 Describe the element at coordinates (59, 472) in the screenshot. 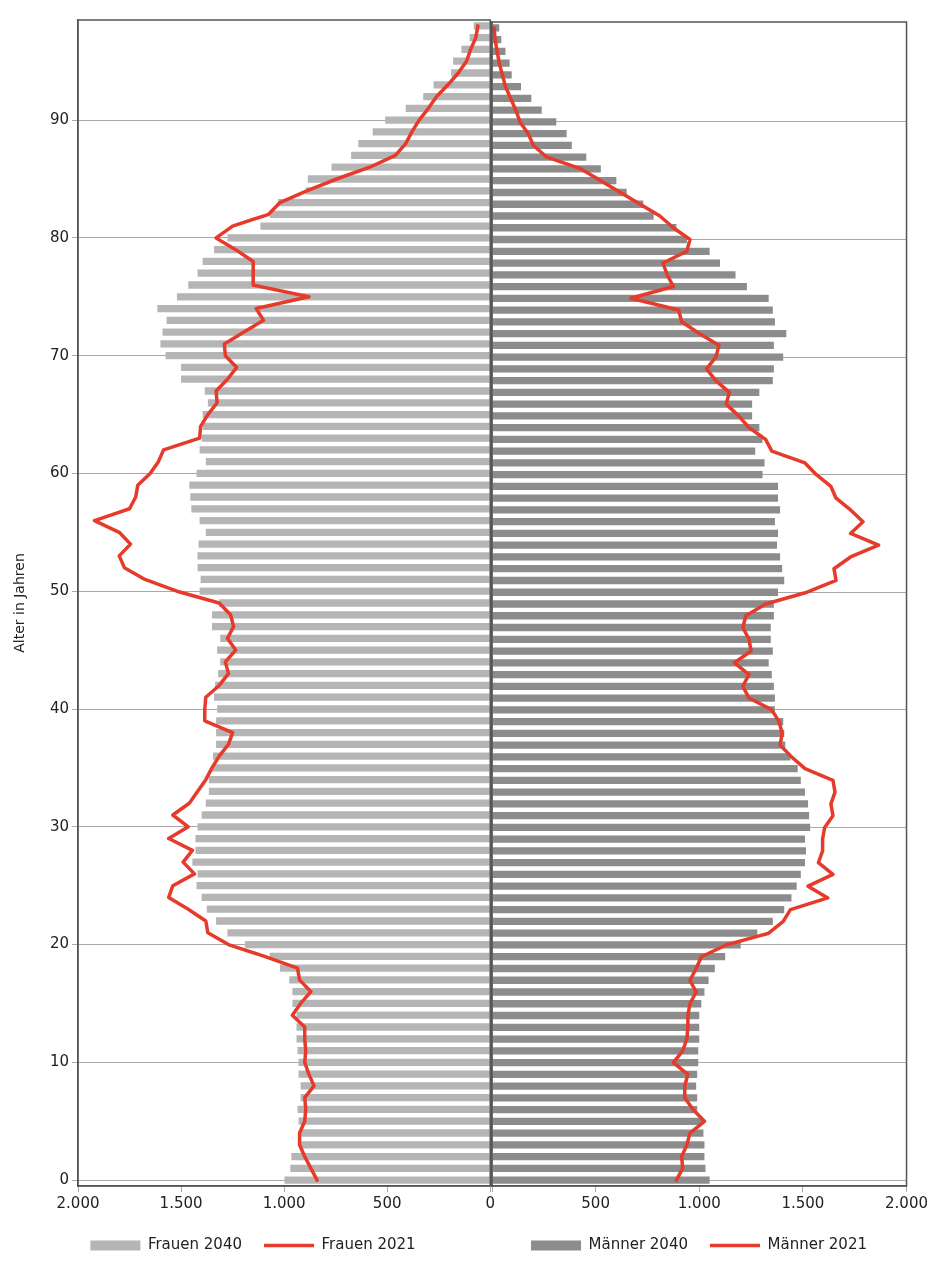

I see `y-tick-label: 60` at that location.